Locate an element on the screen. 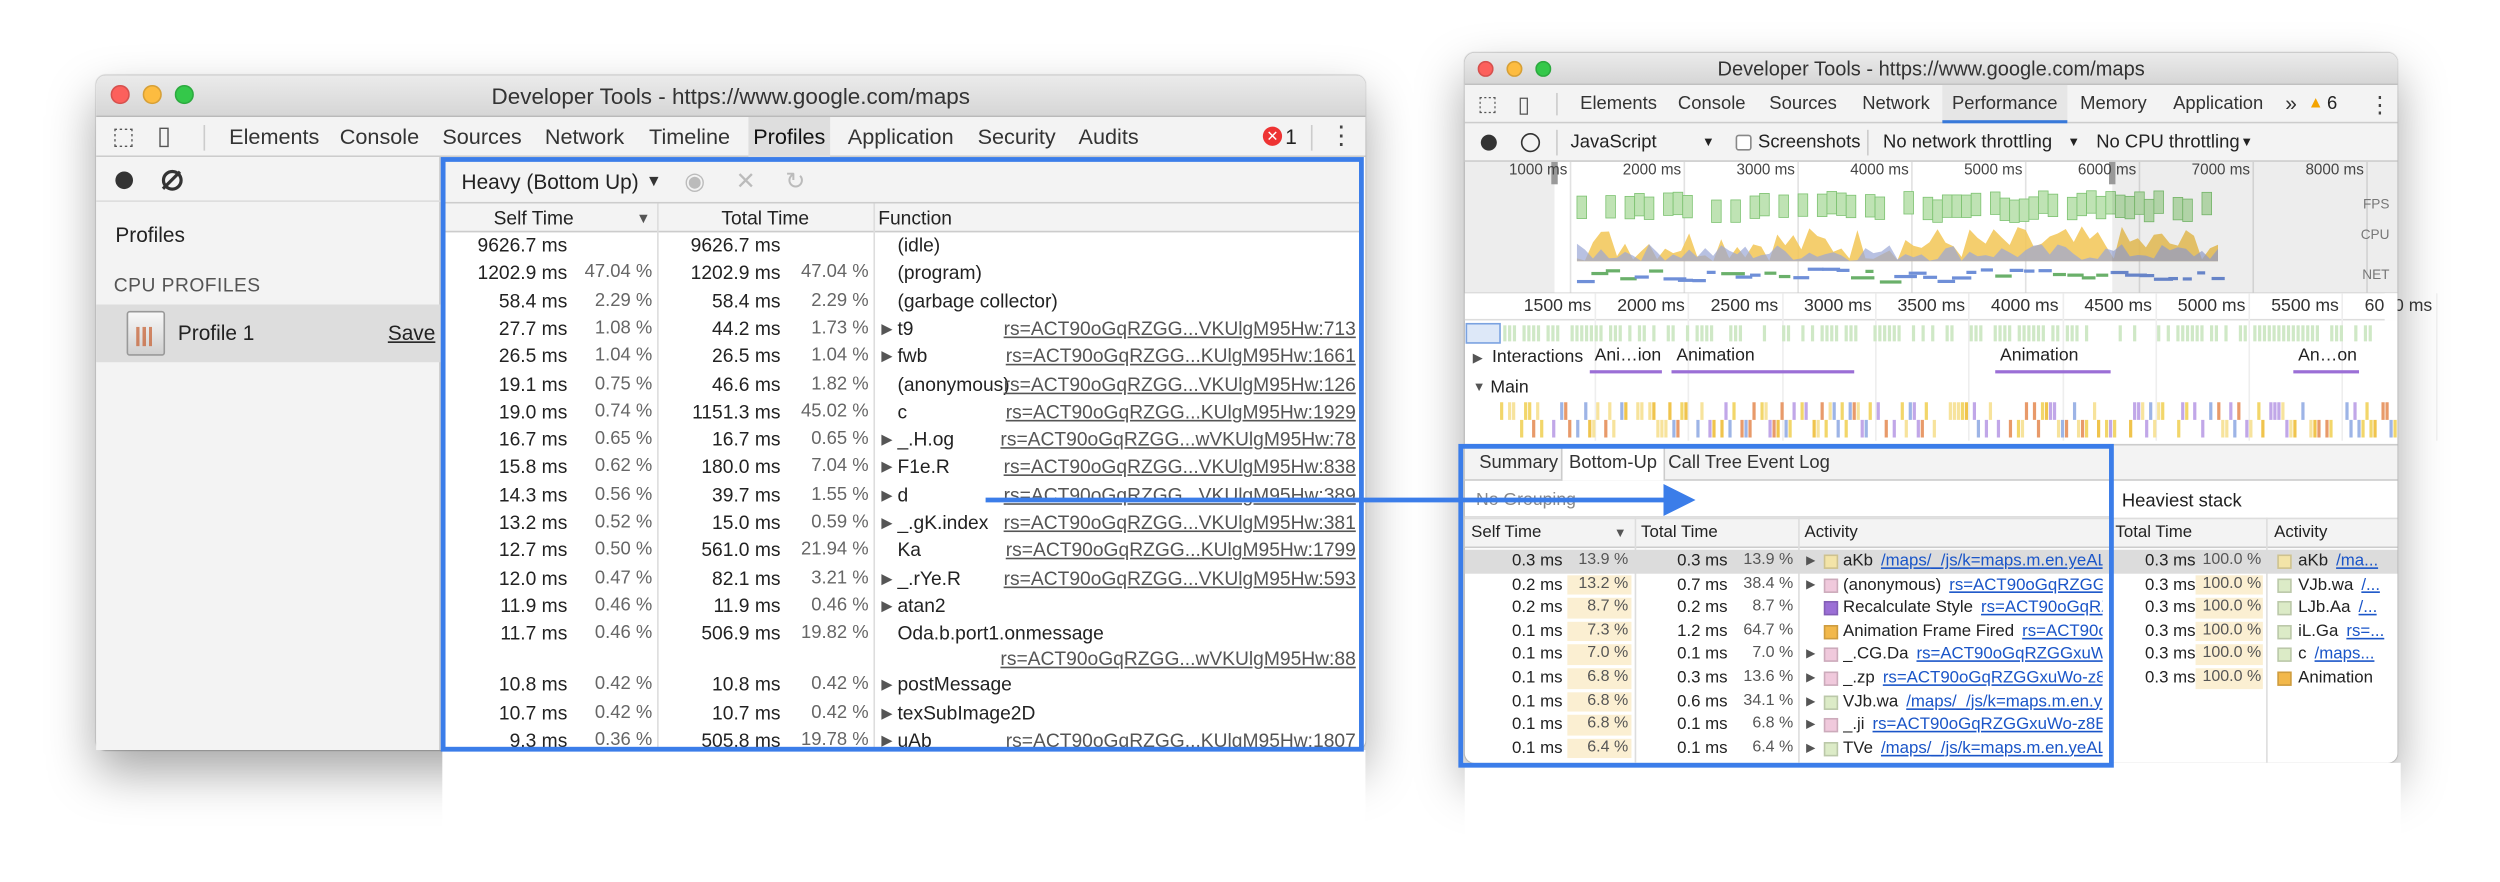  column-header: Function is located at coordinates (915, 218).